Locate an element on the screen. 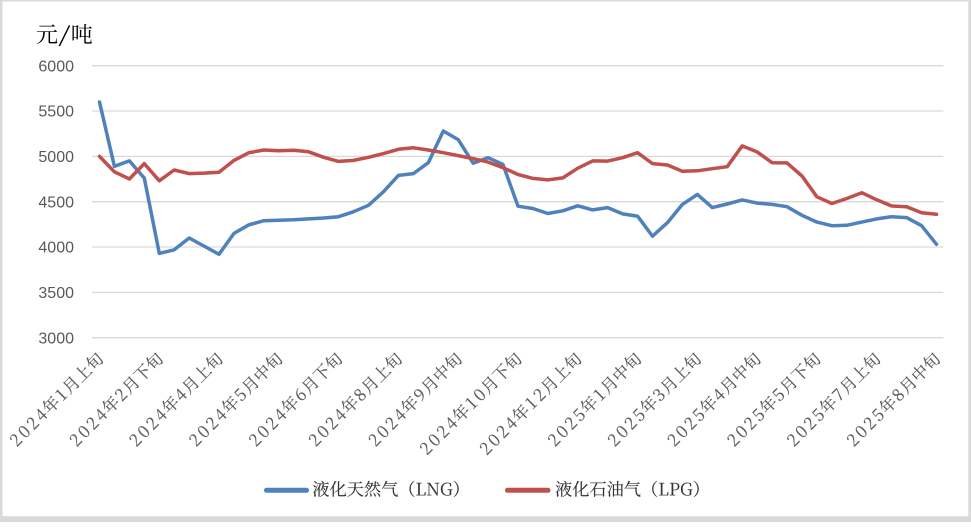  svg-text: 5000 is located at coordinates (56, 157).